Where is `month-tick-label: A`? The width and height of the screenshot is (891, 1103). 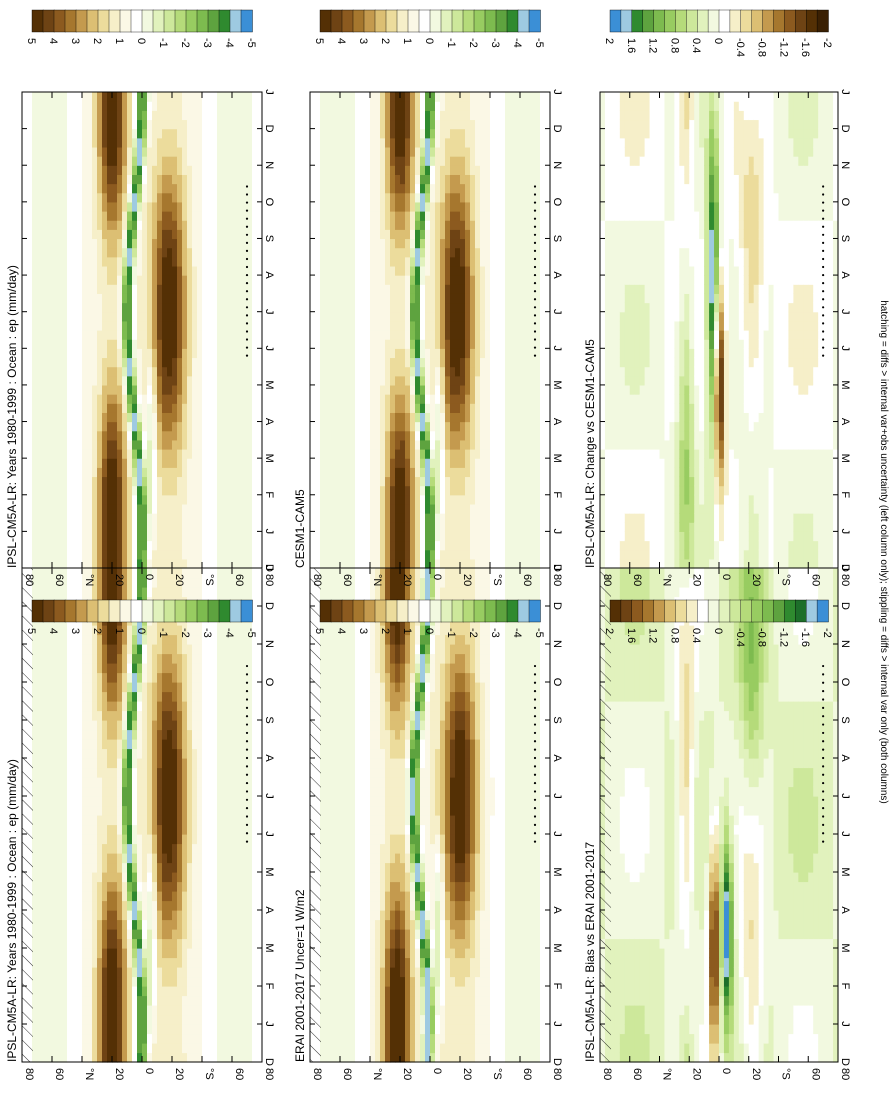 month-tick-label: A is located at coordinates (269, 758).